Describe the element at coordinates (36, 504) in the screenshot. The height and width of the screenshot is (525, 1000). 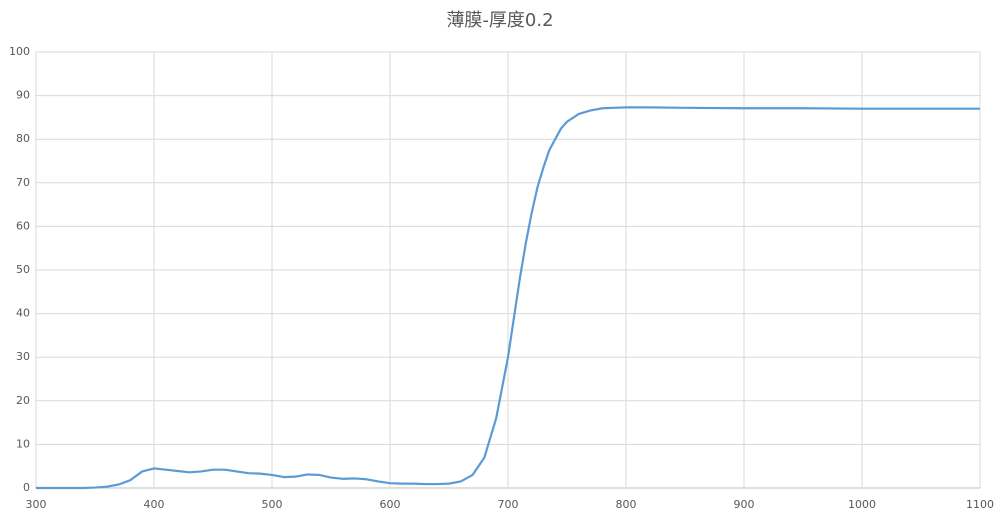
I see `x-tick-label: 300` at that location.